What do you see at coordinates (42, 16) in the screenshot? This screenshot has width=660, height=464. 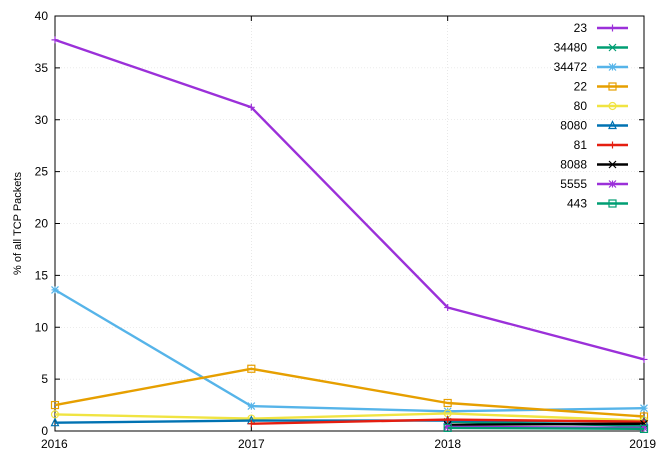 I see `y-tick-label: 40` at bounding box center [42, 16].